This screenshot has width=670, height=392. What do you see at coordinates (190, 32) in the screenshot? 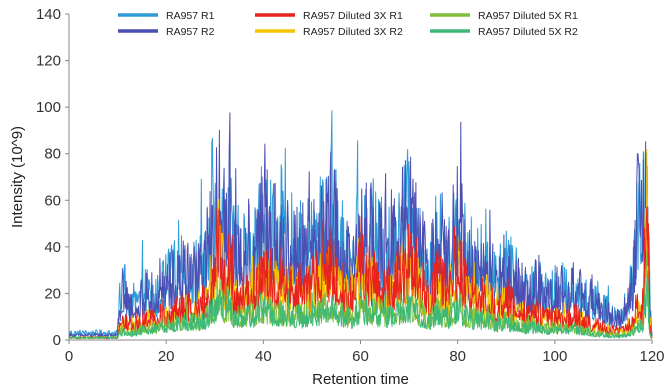
I see `legend-label: RA957 R2` at bounding box center [190, 32].